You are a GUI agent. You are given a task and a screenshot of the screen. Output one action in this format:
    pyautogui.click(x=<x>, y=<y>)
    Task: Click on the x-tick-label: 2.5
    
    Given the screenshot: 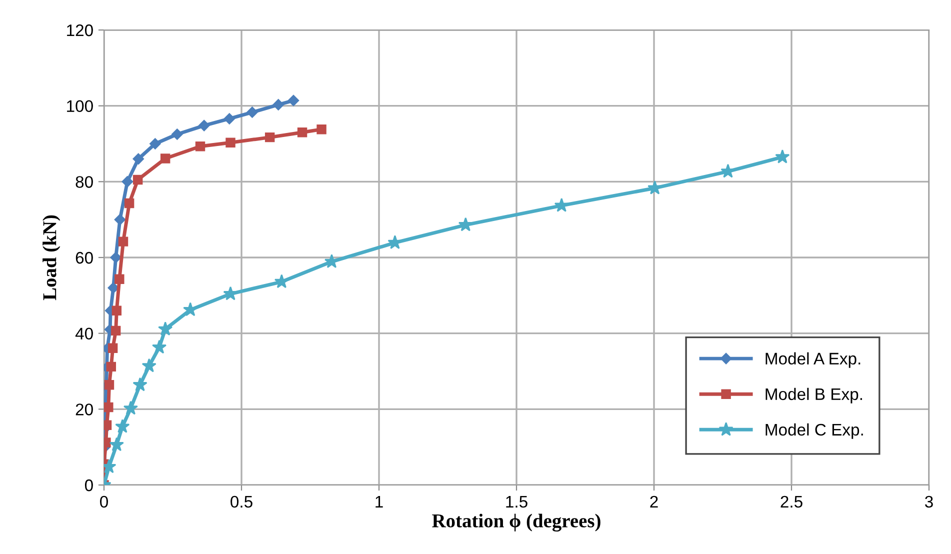 What is the action you would take?
    pyautogui.click(x=791, y=502)
    